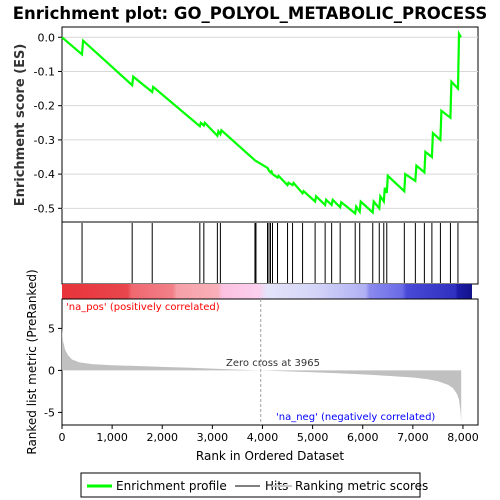 This screenshot has width=500, height=500. I want to click on hit-markers, so click(270, 253).